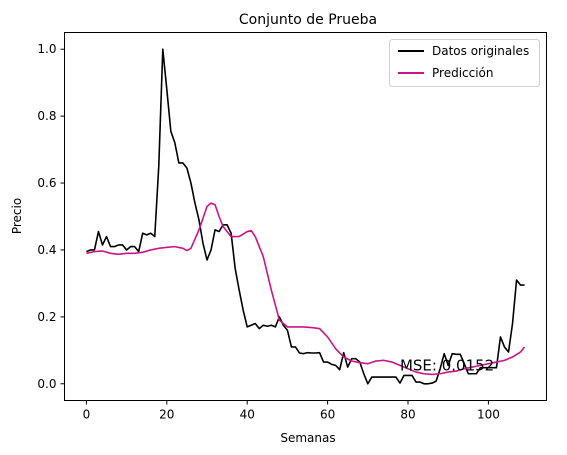 The height and width of the screenshot is (455, 567). Describe the element at coordinates (46, 116) in the screenshot. I see `y-tick-label: 0.8` at that location.